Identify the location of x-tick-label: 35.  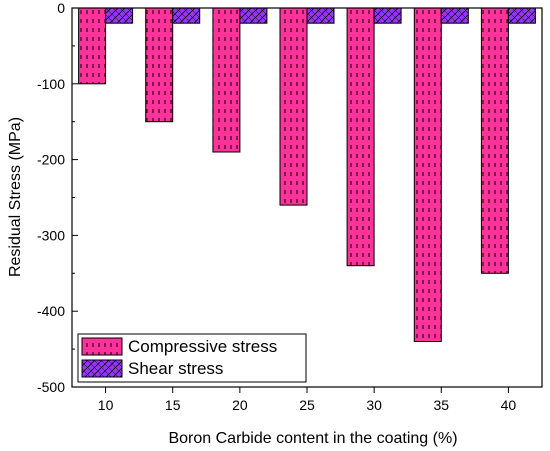
(441, 405).